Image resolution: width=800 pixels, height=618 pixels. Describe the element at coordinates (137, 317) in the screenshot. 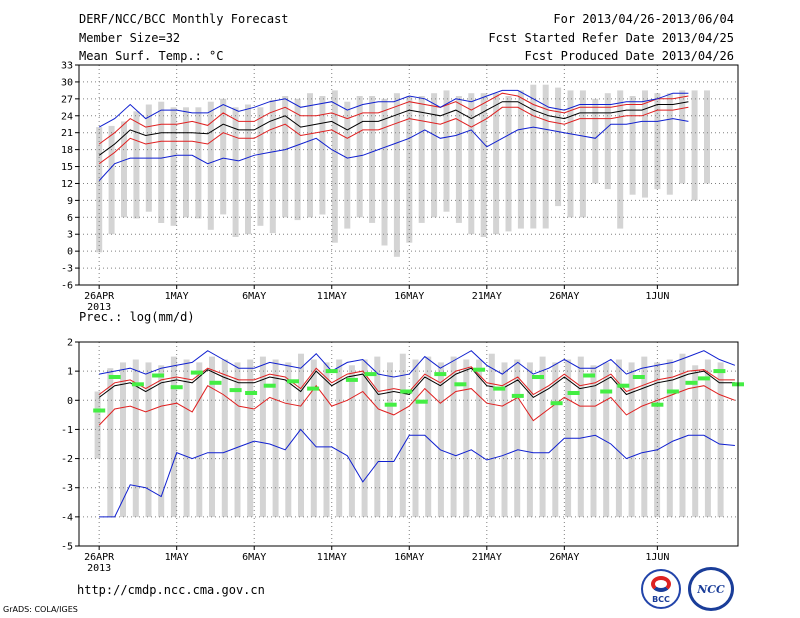

I see `temperature-title: Prec.: log(mm/d)` at that location.